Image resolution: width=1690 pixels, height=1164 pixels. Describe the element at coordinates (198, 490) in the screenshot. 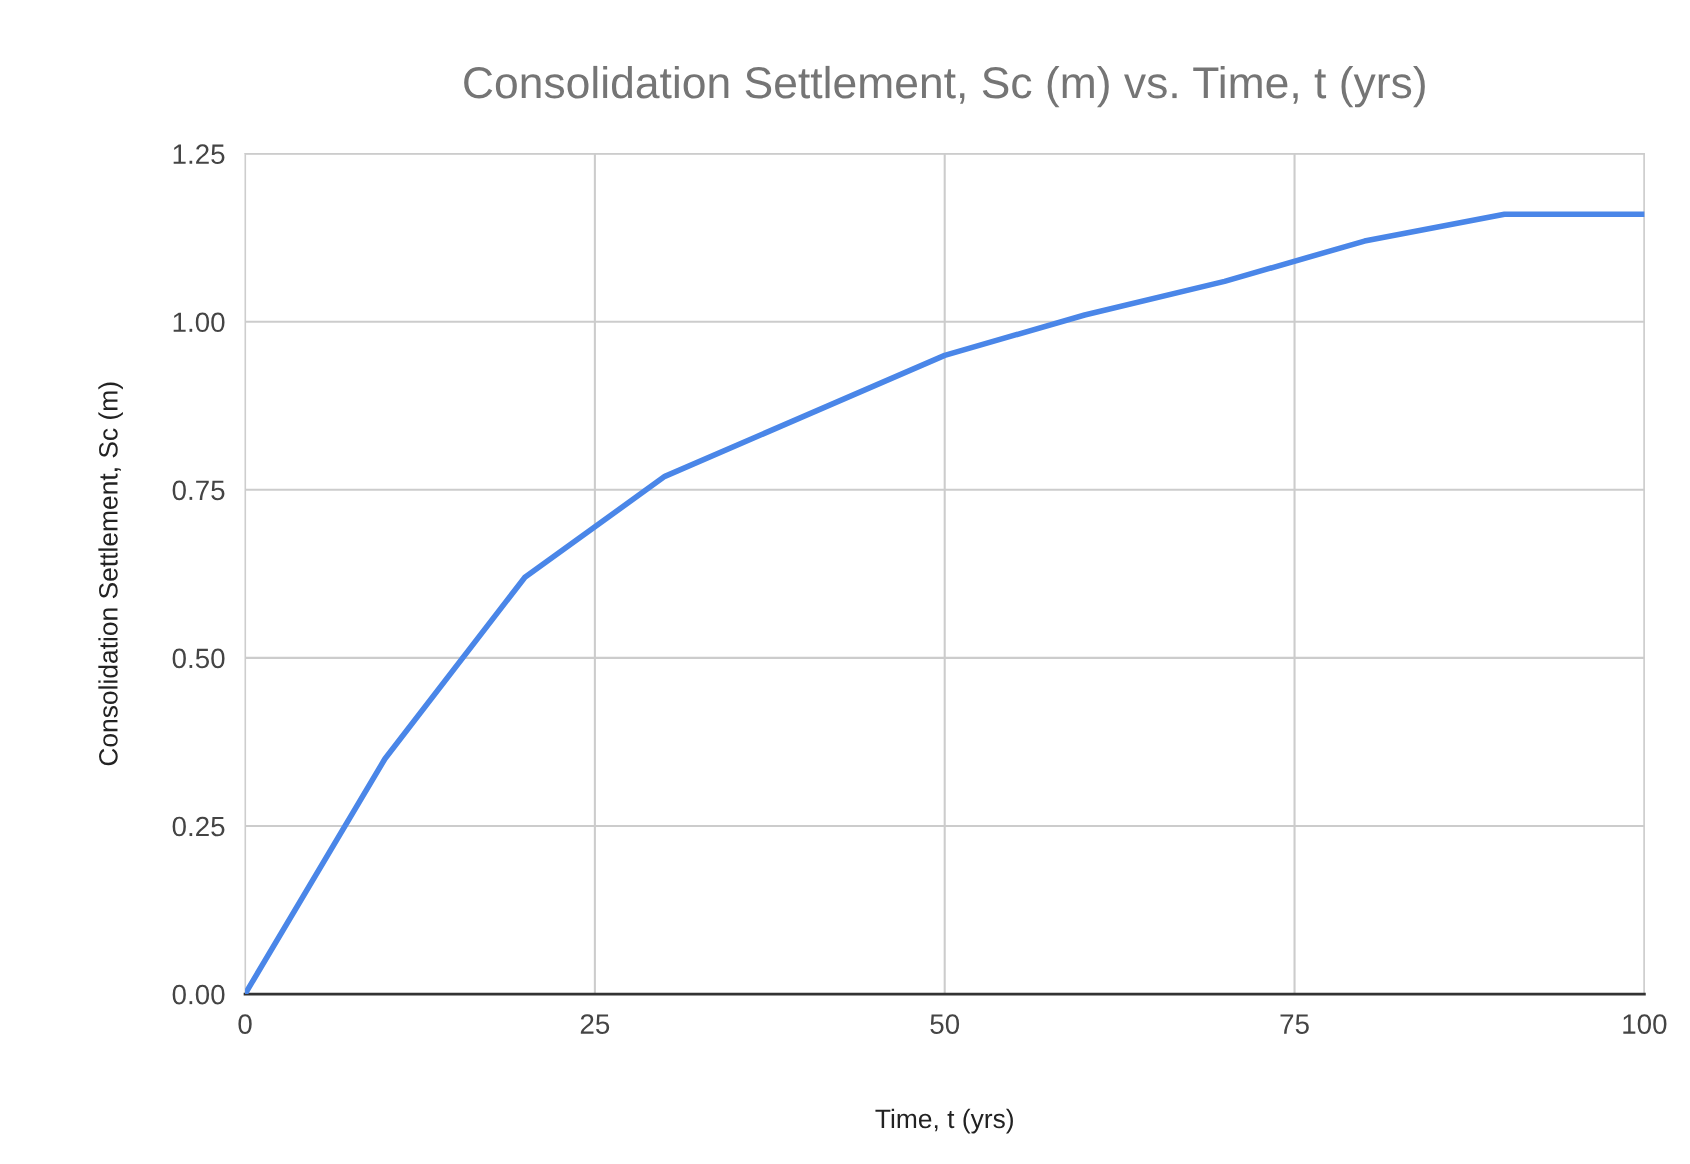

I see `y-tick-label: 0.75` at that location.